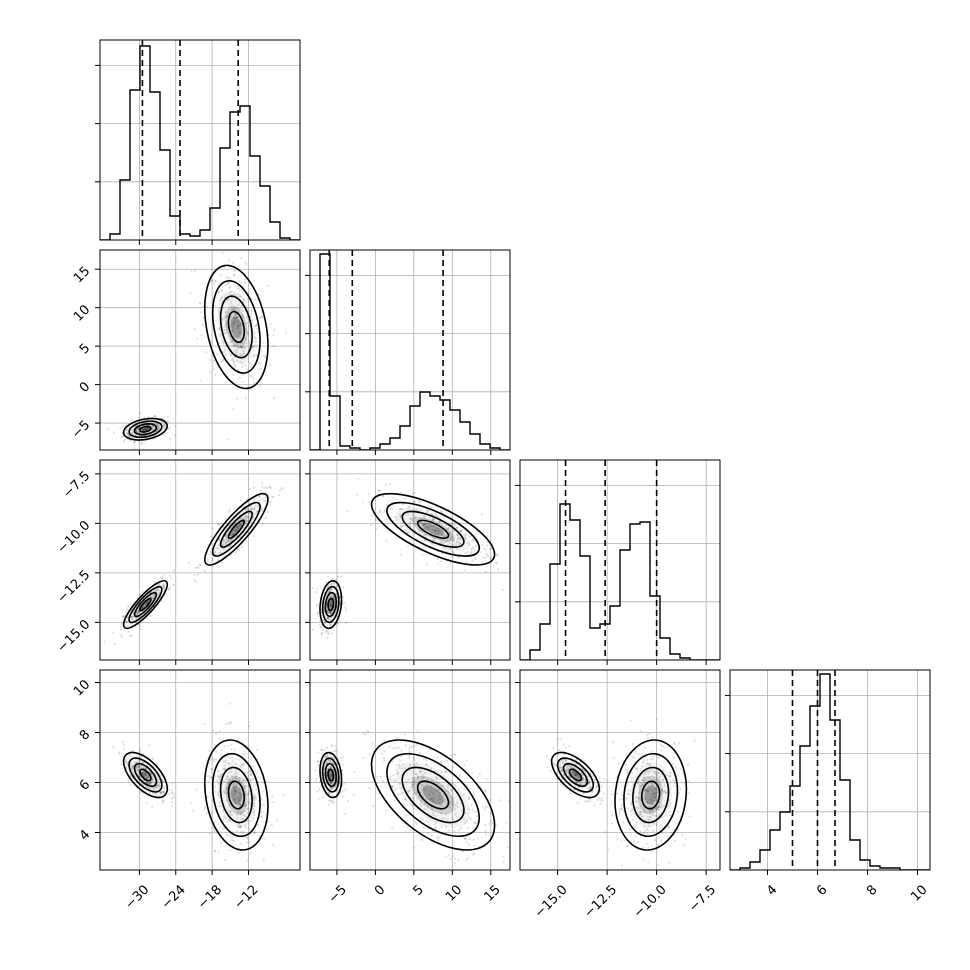 This screenshot has height=970, width=970. Describe the element at coordinates (454, 893) in the screenshot. I see `xtick-label: 10` at that location.